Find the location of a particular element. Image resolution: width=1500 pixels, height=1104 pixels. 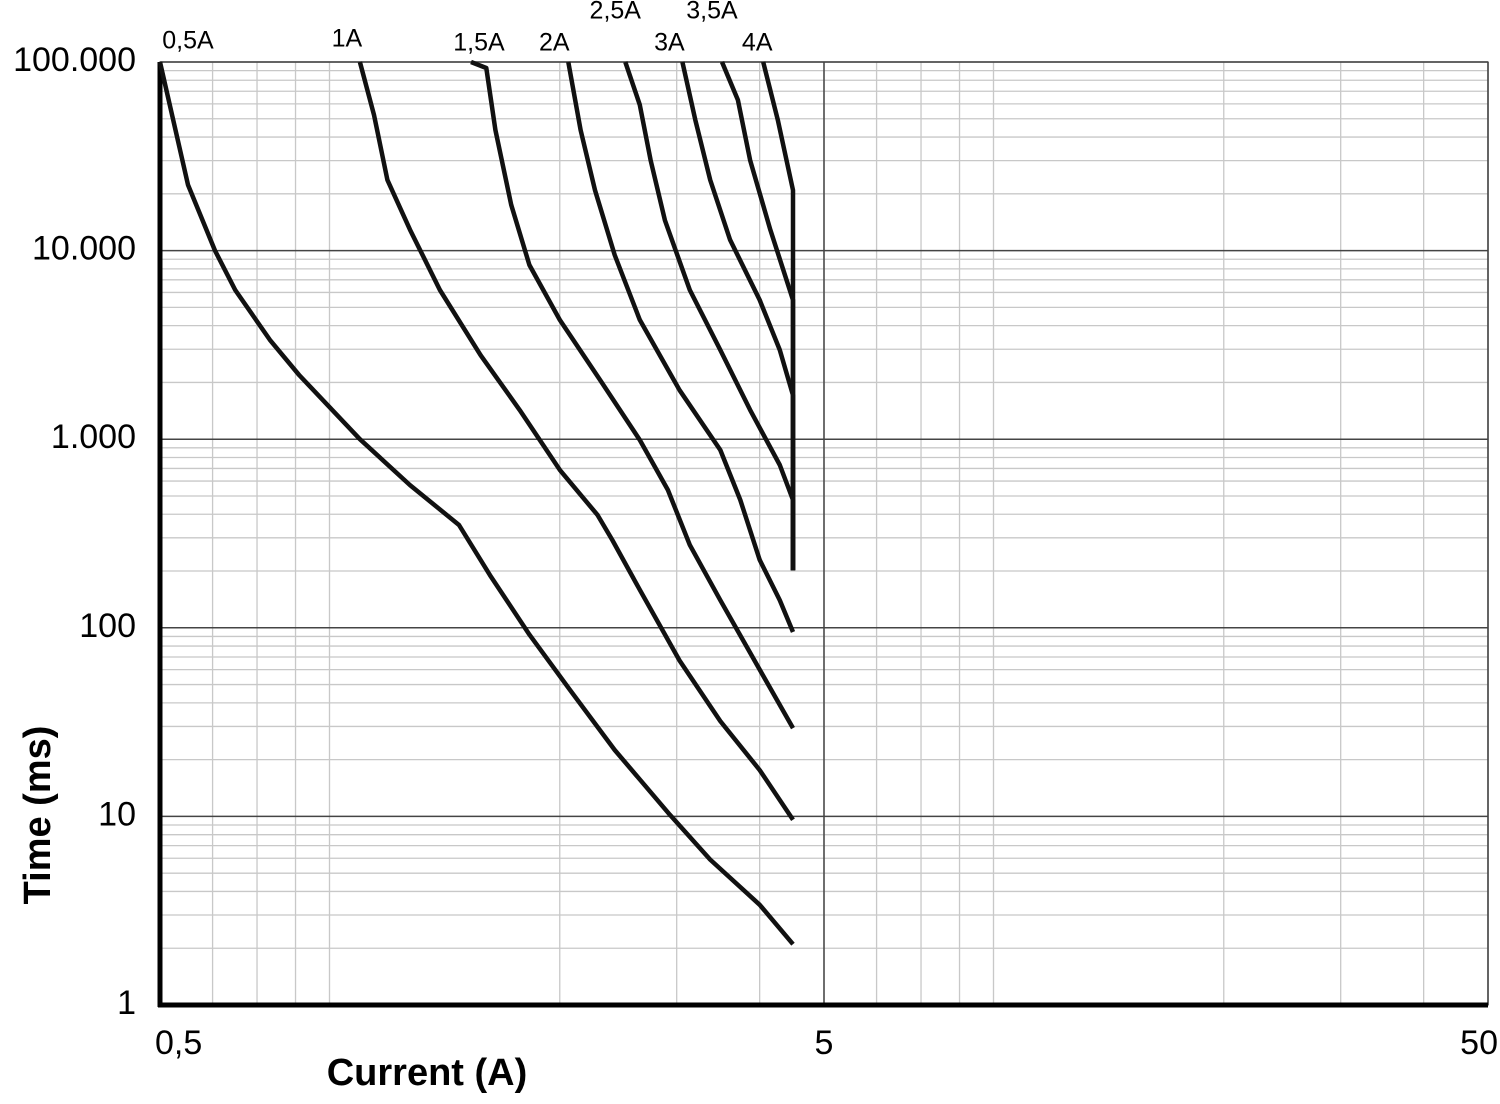

y-tick-label: 10.000 is located at coordinates (84, 249).